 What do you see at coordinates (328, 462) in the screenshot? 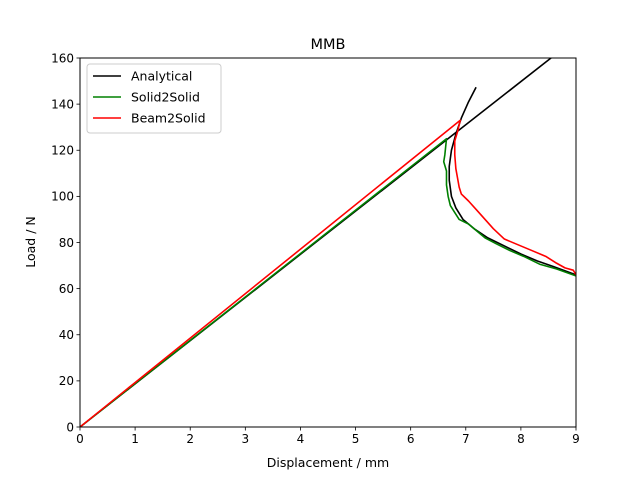
I see `x-axis-label: Displacement / mm` at bounding box center [328, 462].